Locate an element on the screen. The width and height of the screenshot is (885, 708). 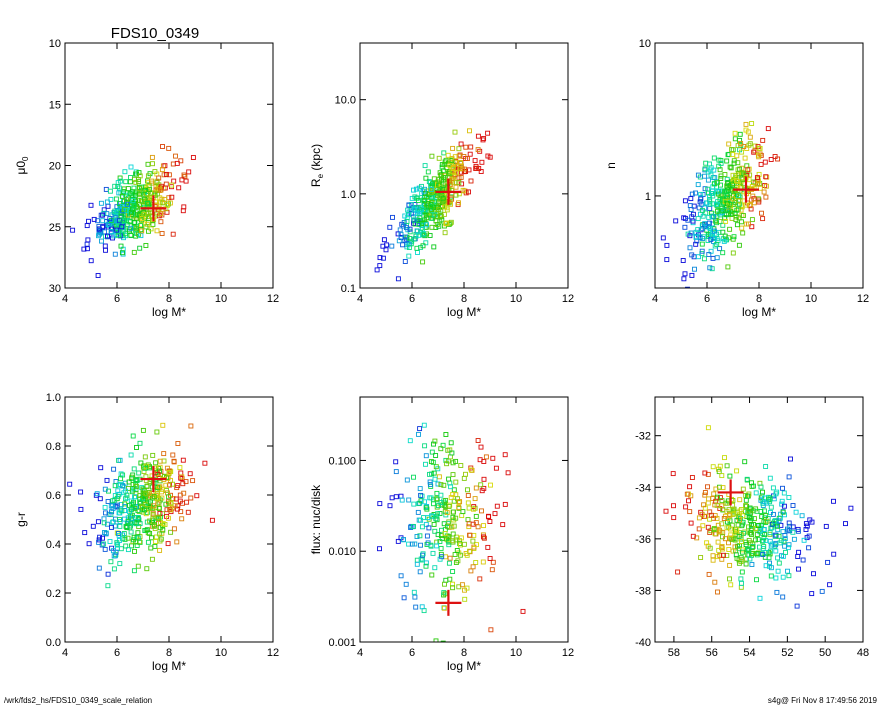
y-axis-label: μ00 is located at coordinates (22, 165).